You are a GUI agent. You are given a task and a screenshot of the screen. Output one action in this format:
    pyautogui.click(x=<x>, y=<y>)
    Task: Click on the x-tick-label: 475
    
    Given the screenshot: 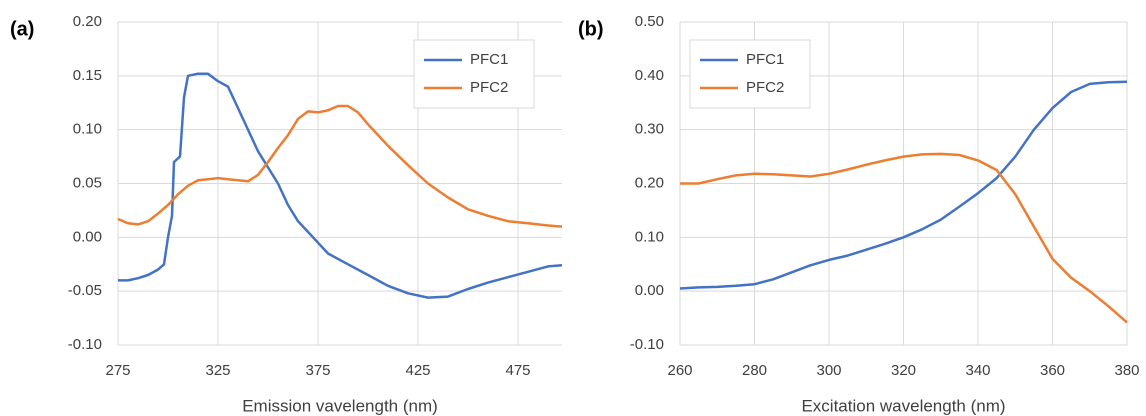 What is the action you would take?
    pyautogui.click(x=517, y=370)
    